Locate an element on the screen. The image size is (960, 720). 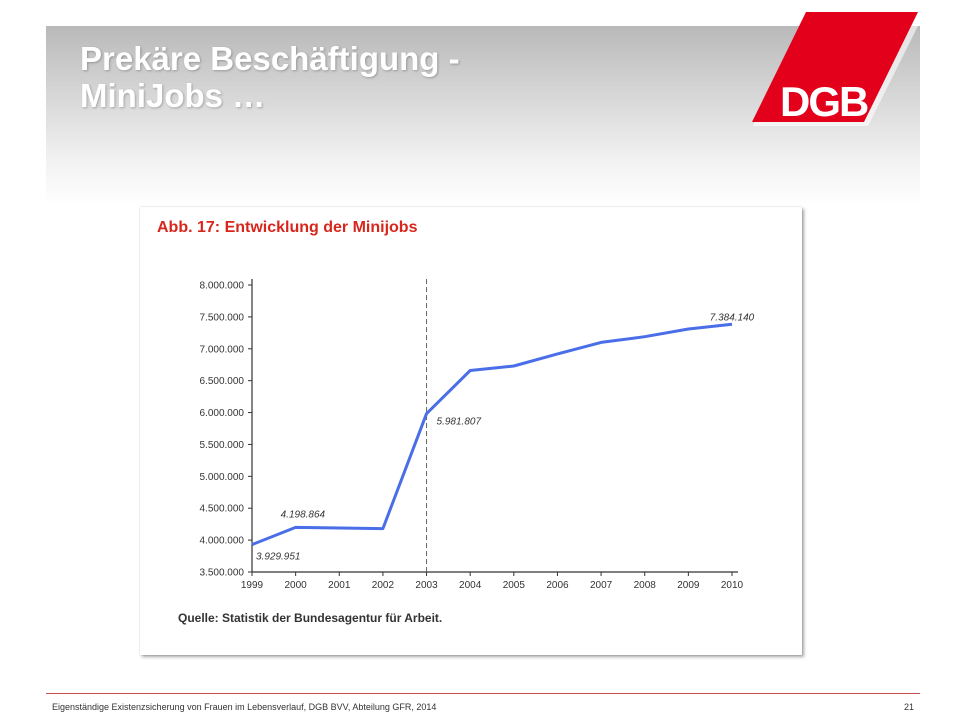
y-tick-label: 5.000.000 is located at coordinates (222, 477).